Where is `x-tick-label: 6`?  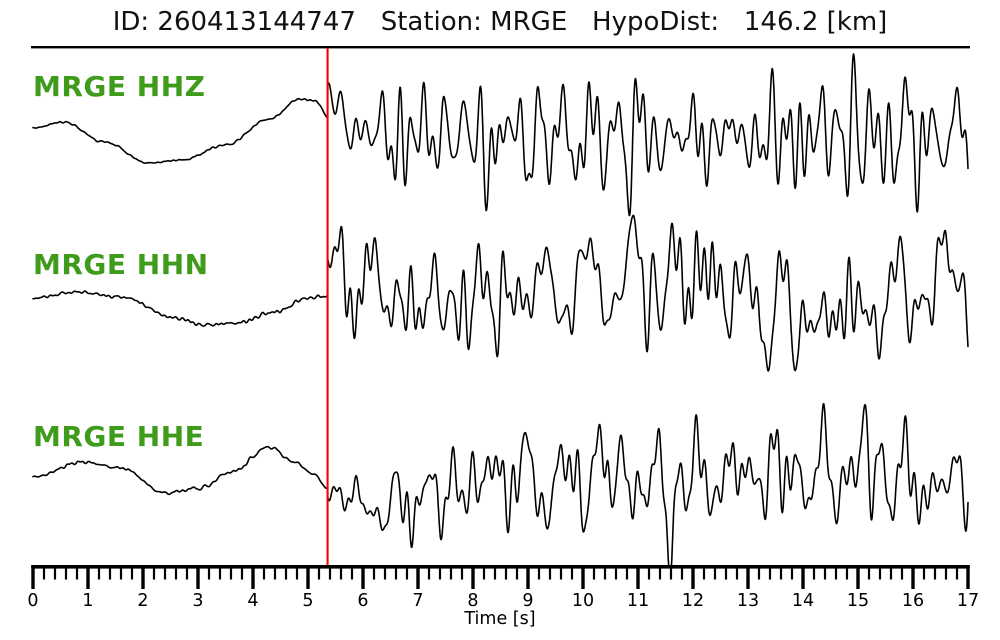
x-tick-label: 6 is located at coordinates (362, 601).